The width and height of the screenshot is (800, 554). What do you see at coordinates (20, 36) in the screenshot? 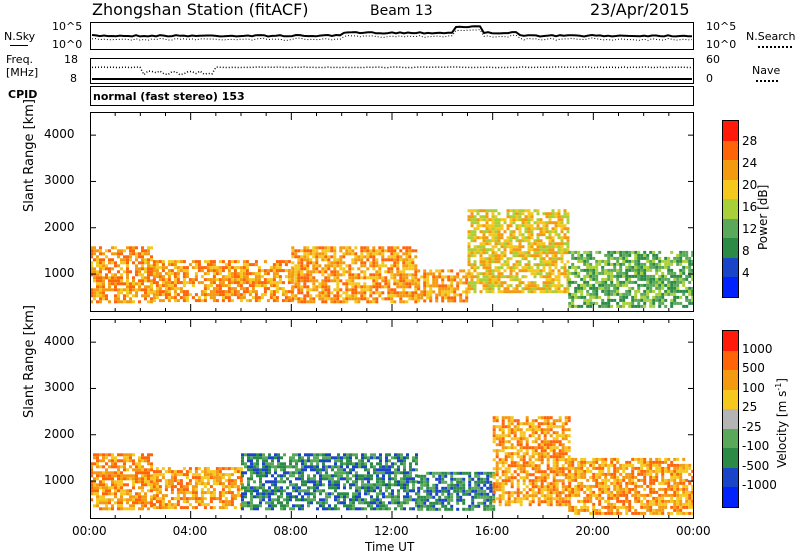
I see `noise-sky-label: N.Sky` at bounding box center [20, 36].